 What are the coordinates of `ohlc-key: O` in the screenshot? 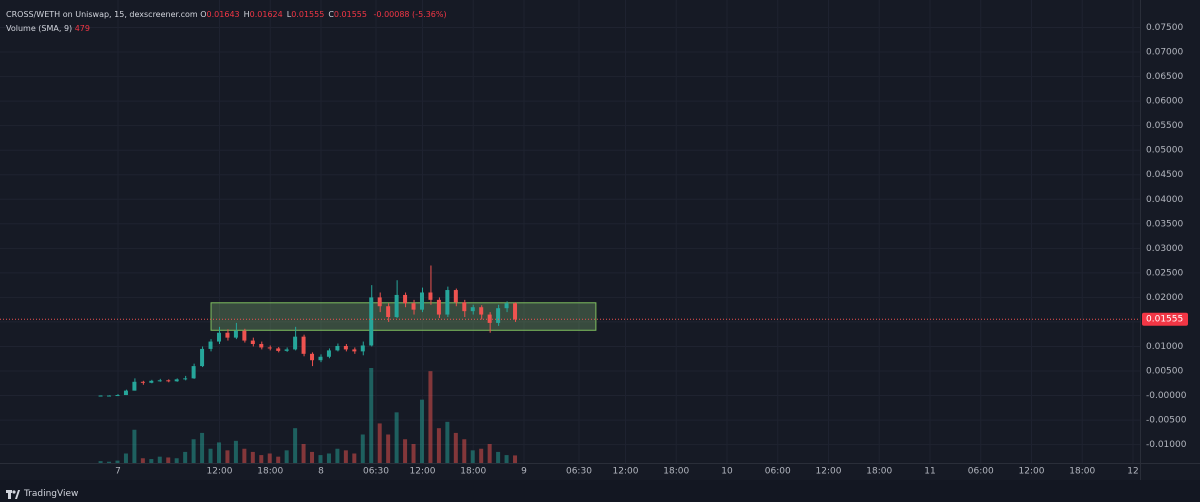 It's located at (203, 14).